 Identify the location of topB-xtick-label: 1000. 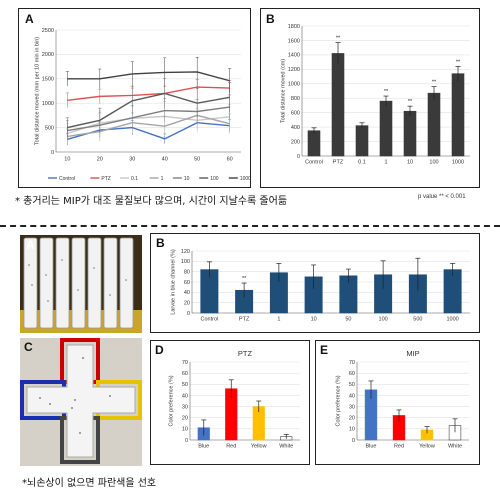
(458, 163).